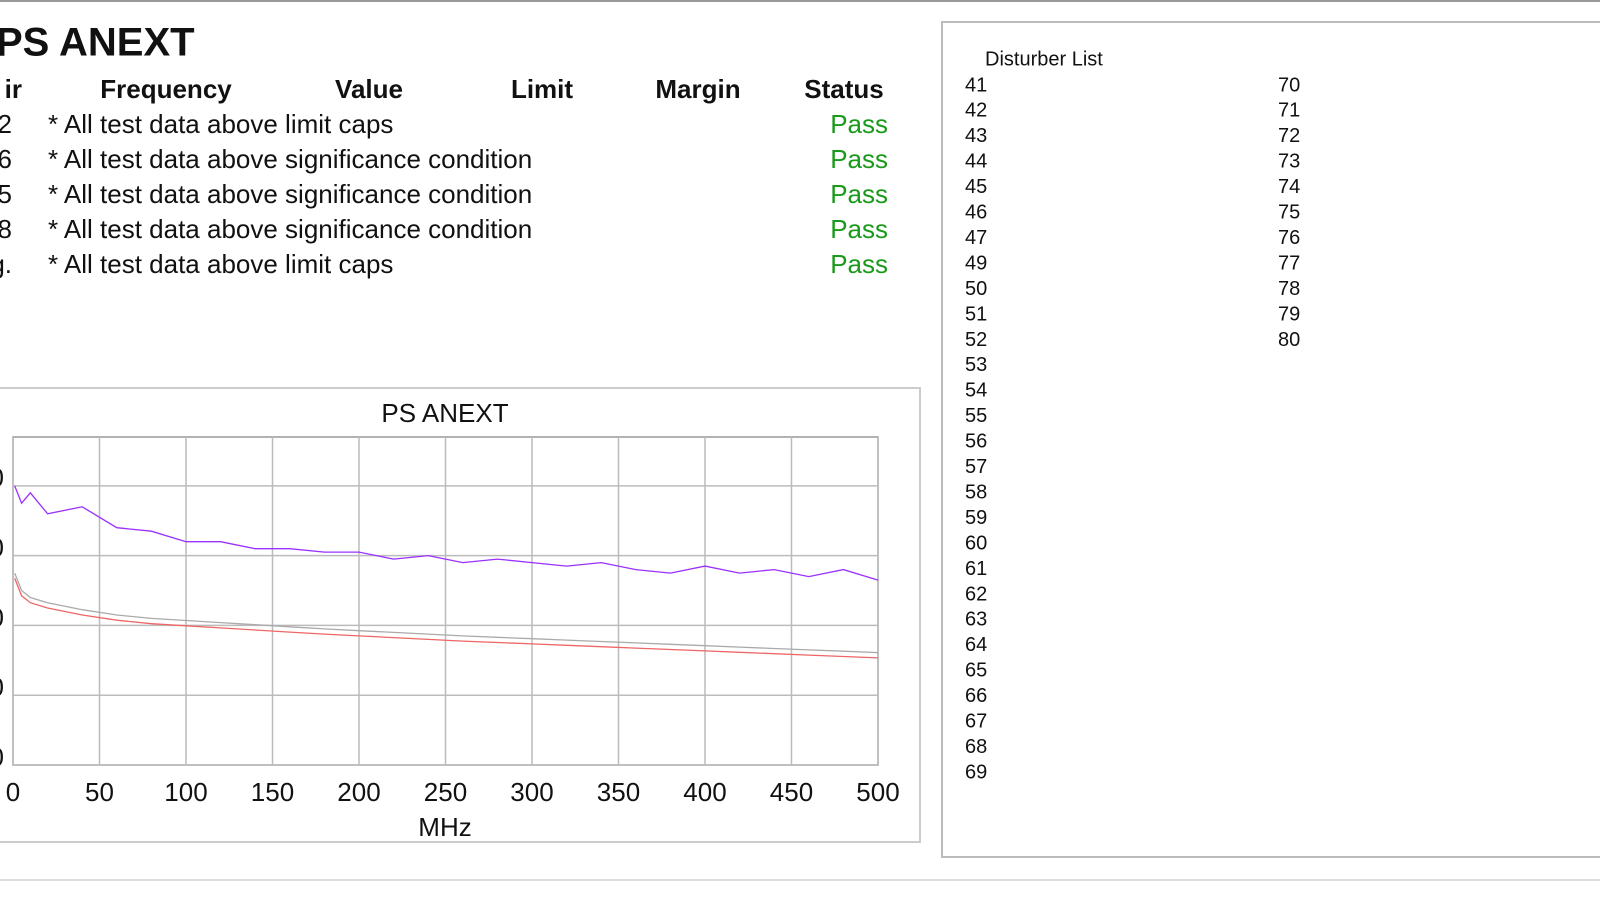 This screenshot has width=1600, height=905. Describe the element at coordinates (976, 671) in the screenshot. I see `disturber-item: 65` at that location.